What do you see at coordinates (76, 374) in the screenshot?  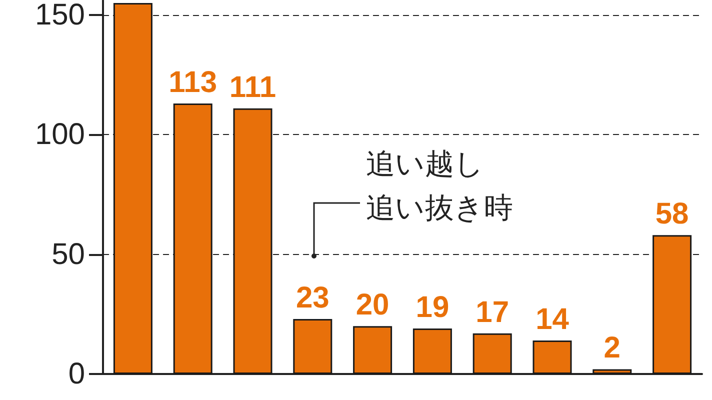 I see `y-tick-label: 0` at bounding box center [76, 374].